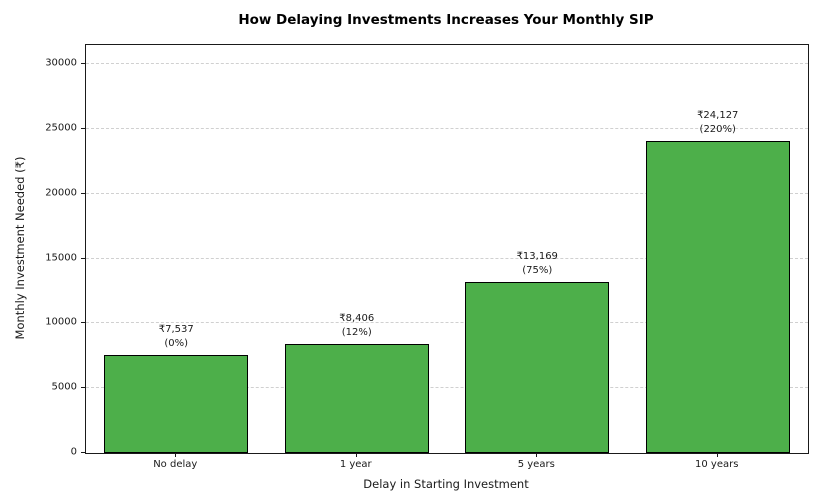 The width and height of the screenshot is (835, 501). Describe the element at coordinates (537, 367) in the screenshot. I see `bar-5-years` at that location.